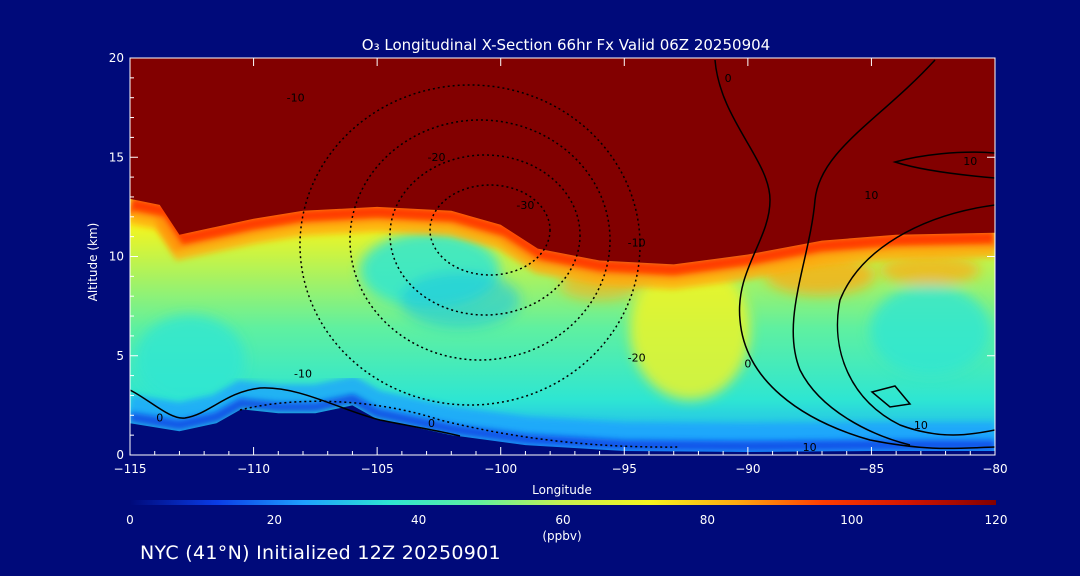 This screenshot has height=576, width=1080. I want to click on colorbar-tick-label: 40, so click(418, 520).